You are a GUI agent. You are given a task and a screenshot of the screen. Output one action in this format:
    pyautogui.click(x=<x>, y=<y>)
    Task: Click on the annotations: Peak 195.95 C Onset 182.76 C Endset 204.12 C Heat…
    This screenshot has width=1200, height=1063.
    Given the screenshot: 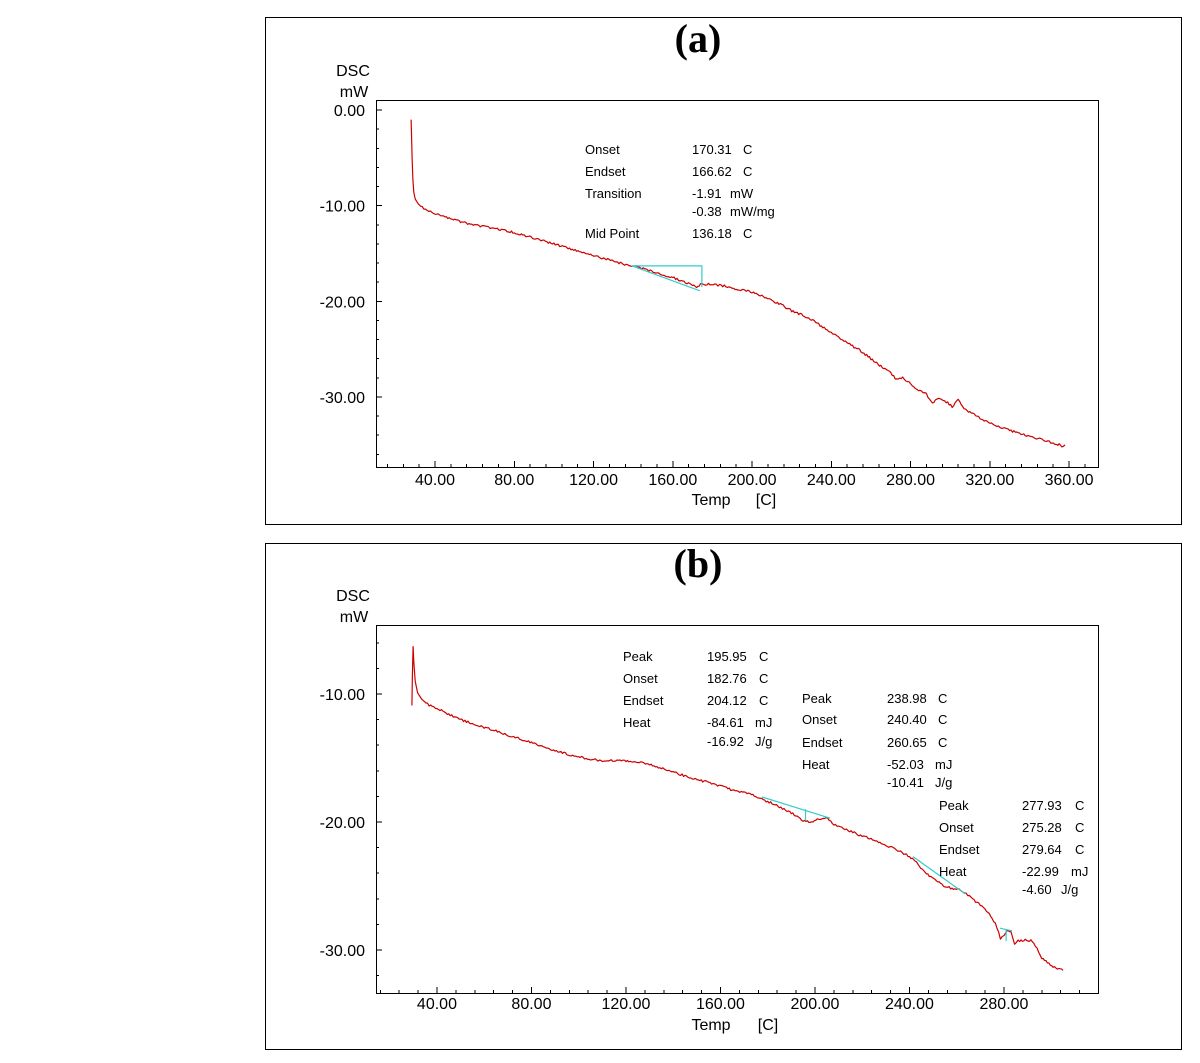 What is the action you would take?
    pyautogui.click(x=855, y=773)
    